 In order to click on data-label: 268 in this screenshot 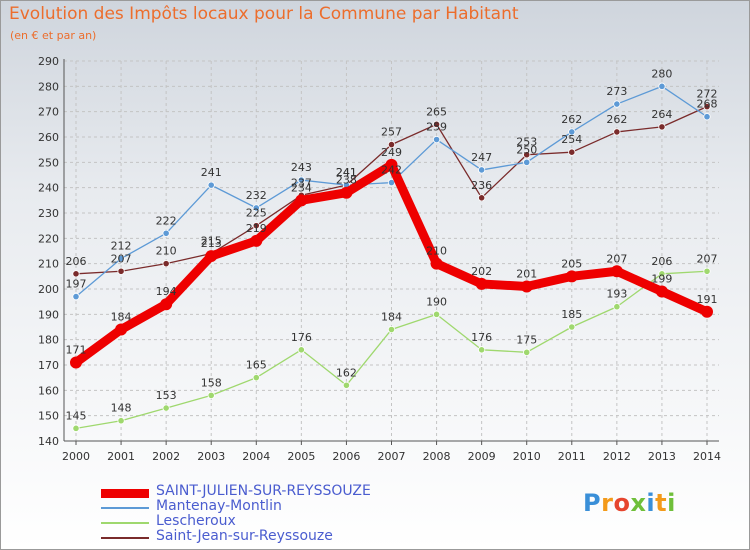, I will do `click(707, 104)`.